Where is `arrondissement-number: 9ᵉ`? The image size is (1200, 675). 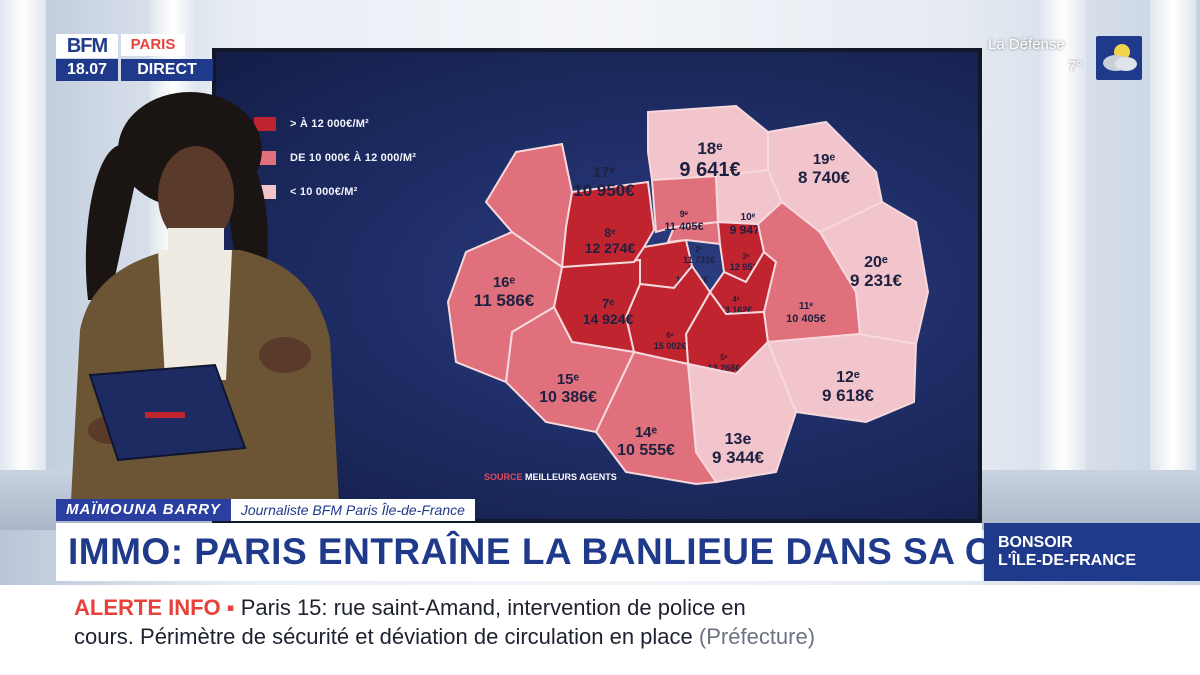
arrondissement-number: 9ᵉ is located at coordinates (684, 214).